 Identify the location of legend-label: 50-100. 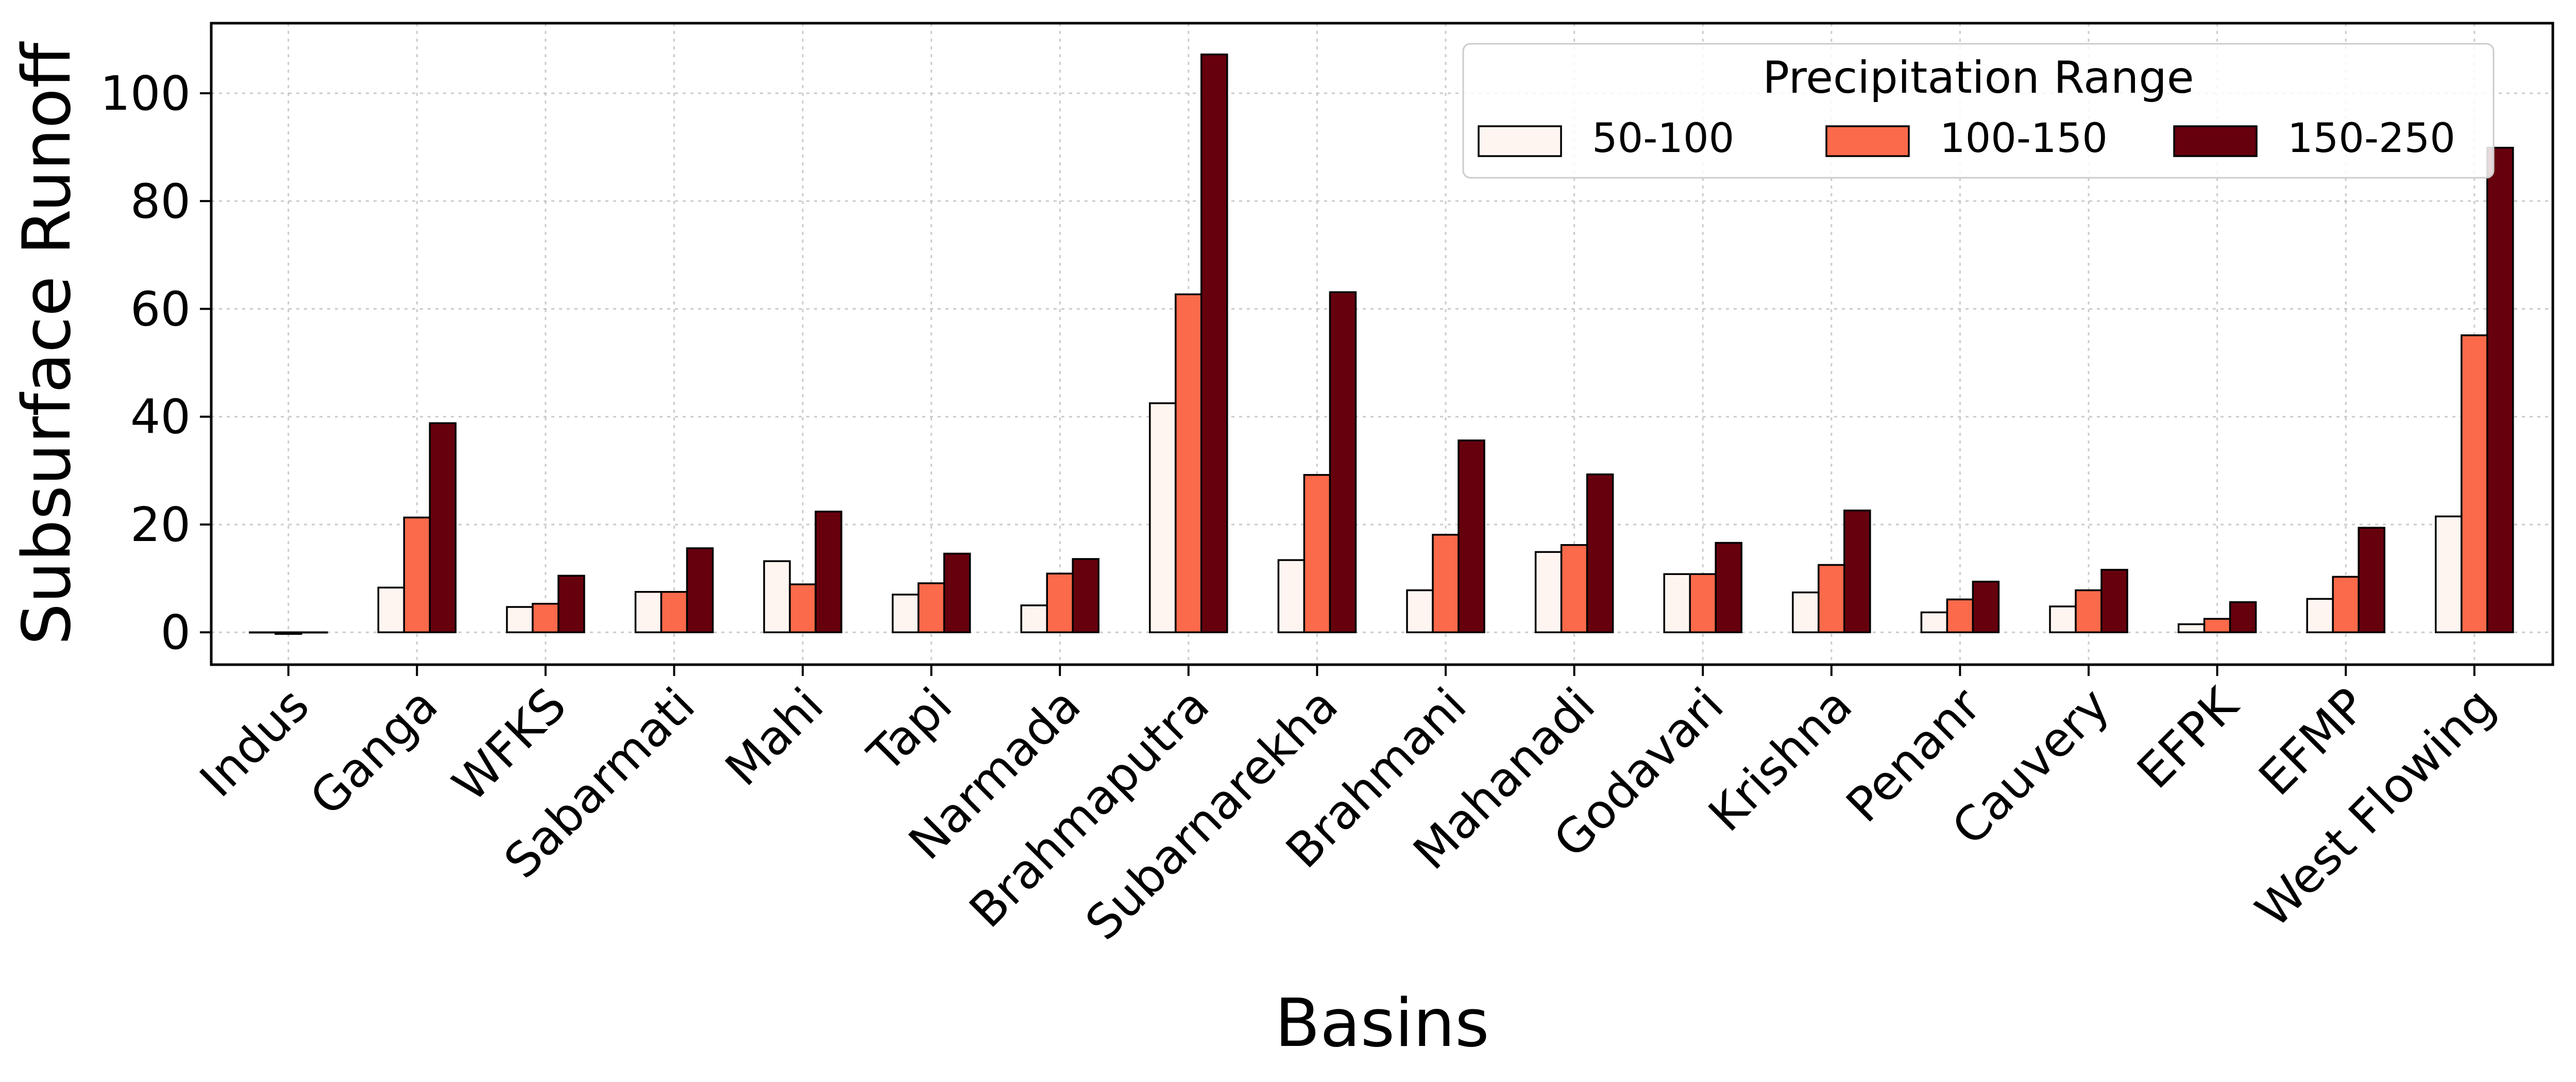
(1663, 139).